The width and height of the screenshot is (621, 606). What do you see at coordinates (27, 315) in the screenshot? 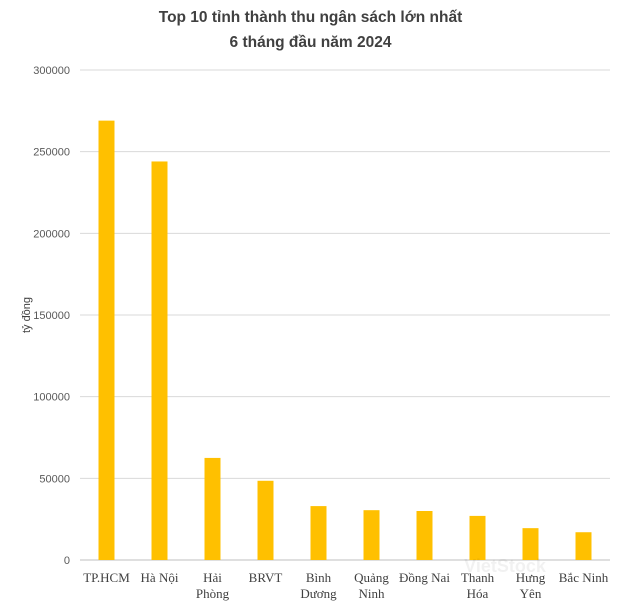
I see `y-axis-label: tỷ đồng` at bounding box center [27, 315].